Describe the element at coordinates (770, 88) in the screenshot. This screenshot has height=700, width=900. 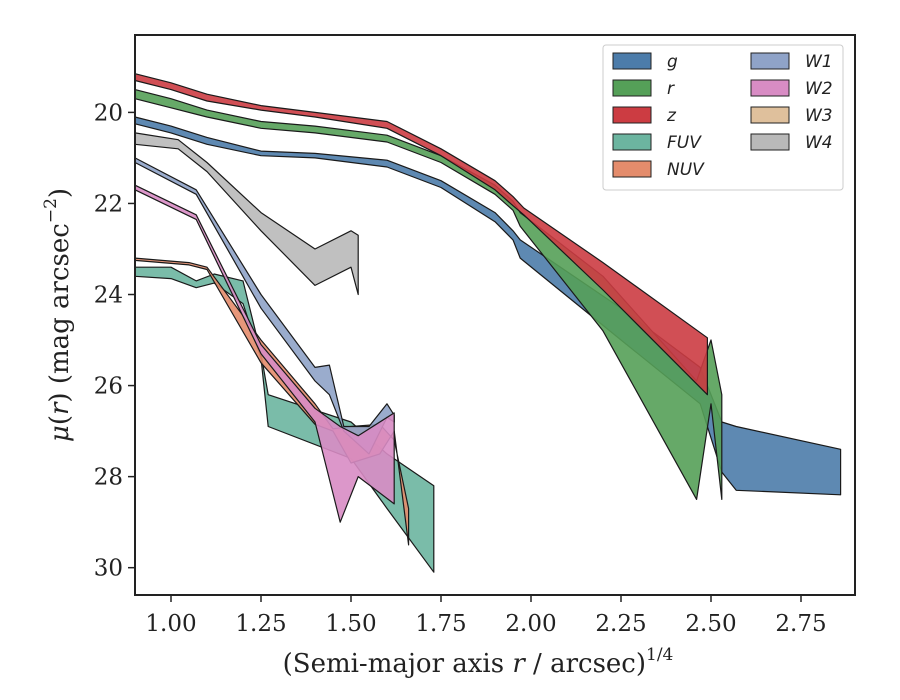
I see `legend-swatch-w2` at that location.